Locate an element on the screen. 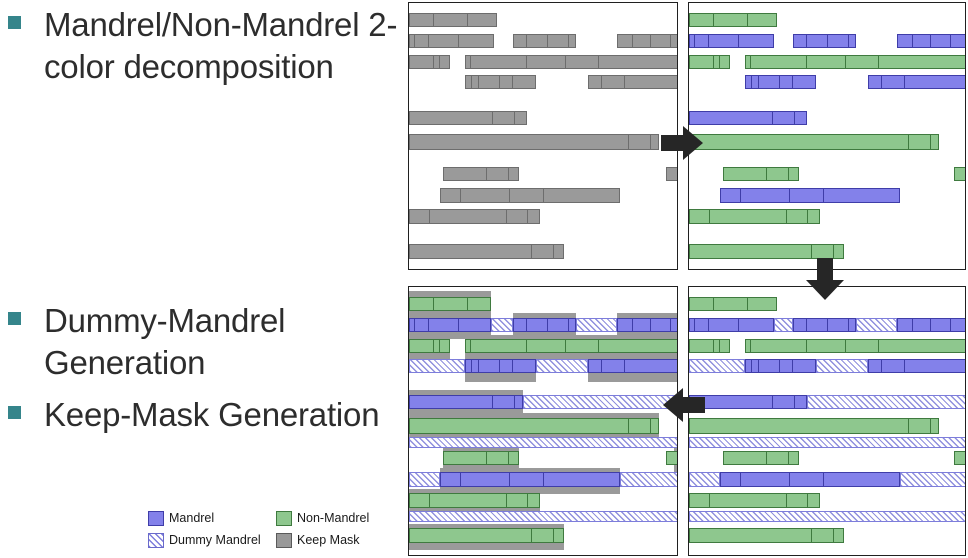 Image resolution: width=968 pixels, height=558 pixels. legend-label-keep-mask: Keep Mask is located at coordinates (328, 540).